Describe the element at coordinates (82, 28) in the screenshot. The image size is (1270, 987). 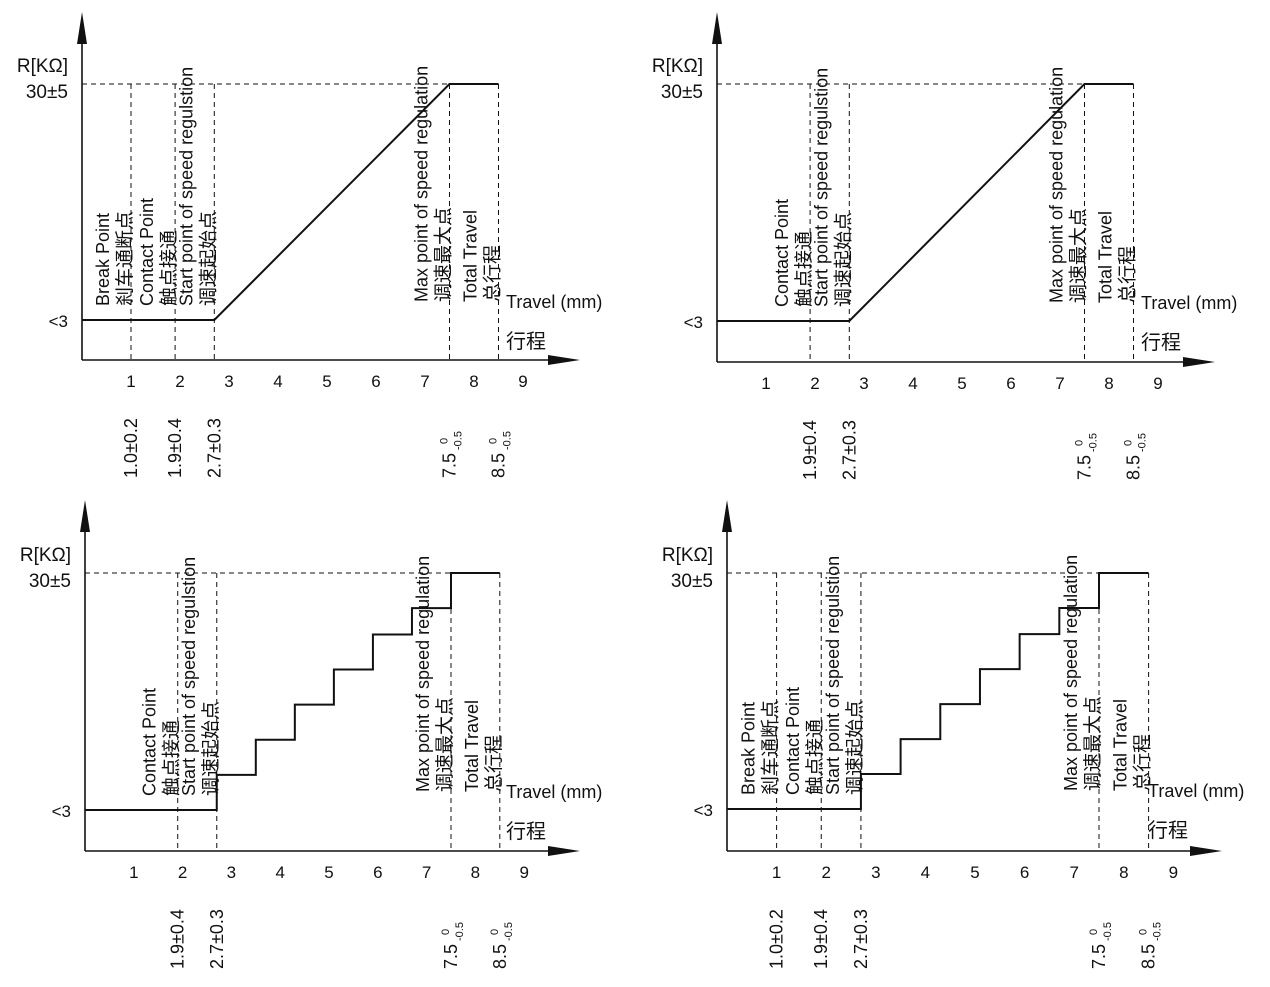
I see `y-axis-arrow-icon` at that location.